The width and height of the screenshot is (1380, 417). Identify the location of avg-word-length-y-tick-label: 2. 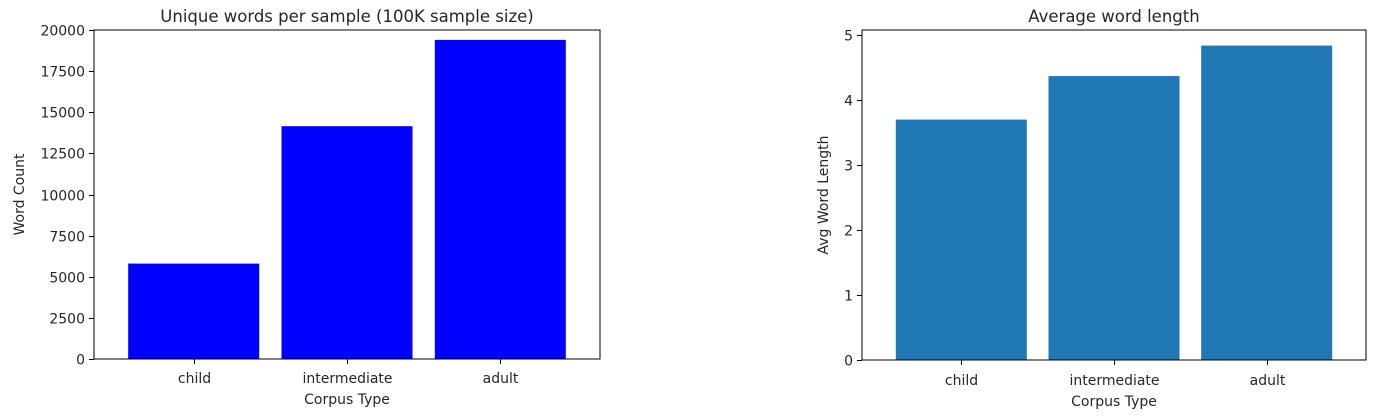
(848, 232).